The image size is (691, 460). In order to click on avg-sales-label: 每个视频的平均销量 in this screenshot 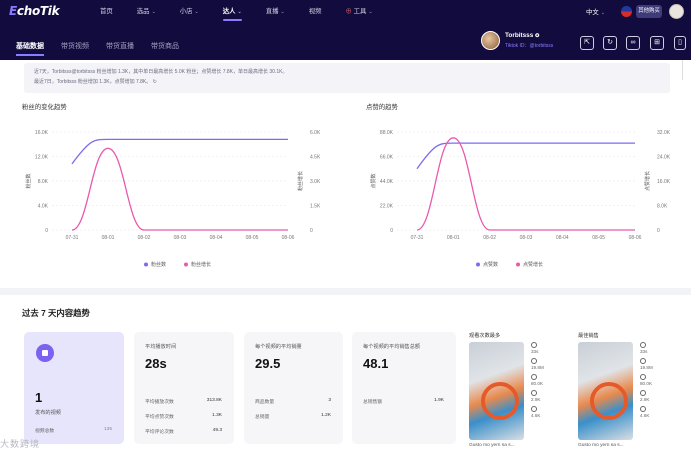, I will do `click(278, 347)`.